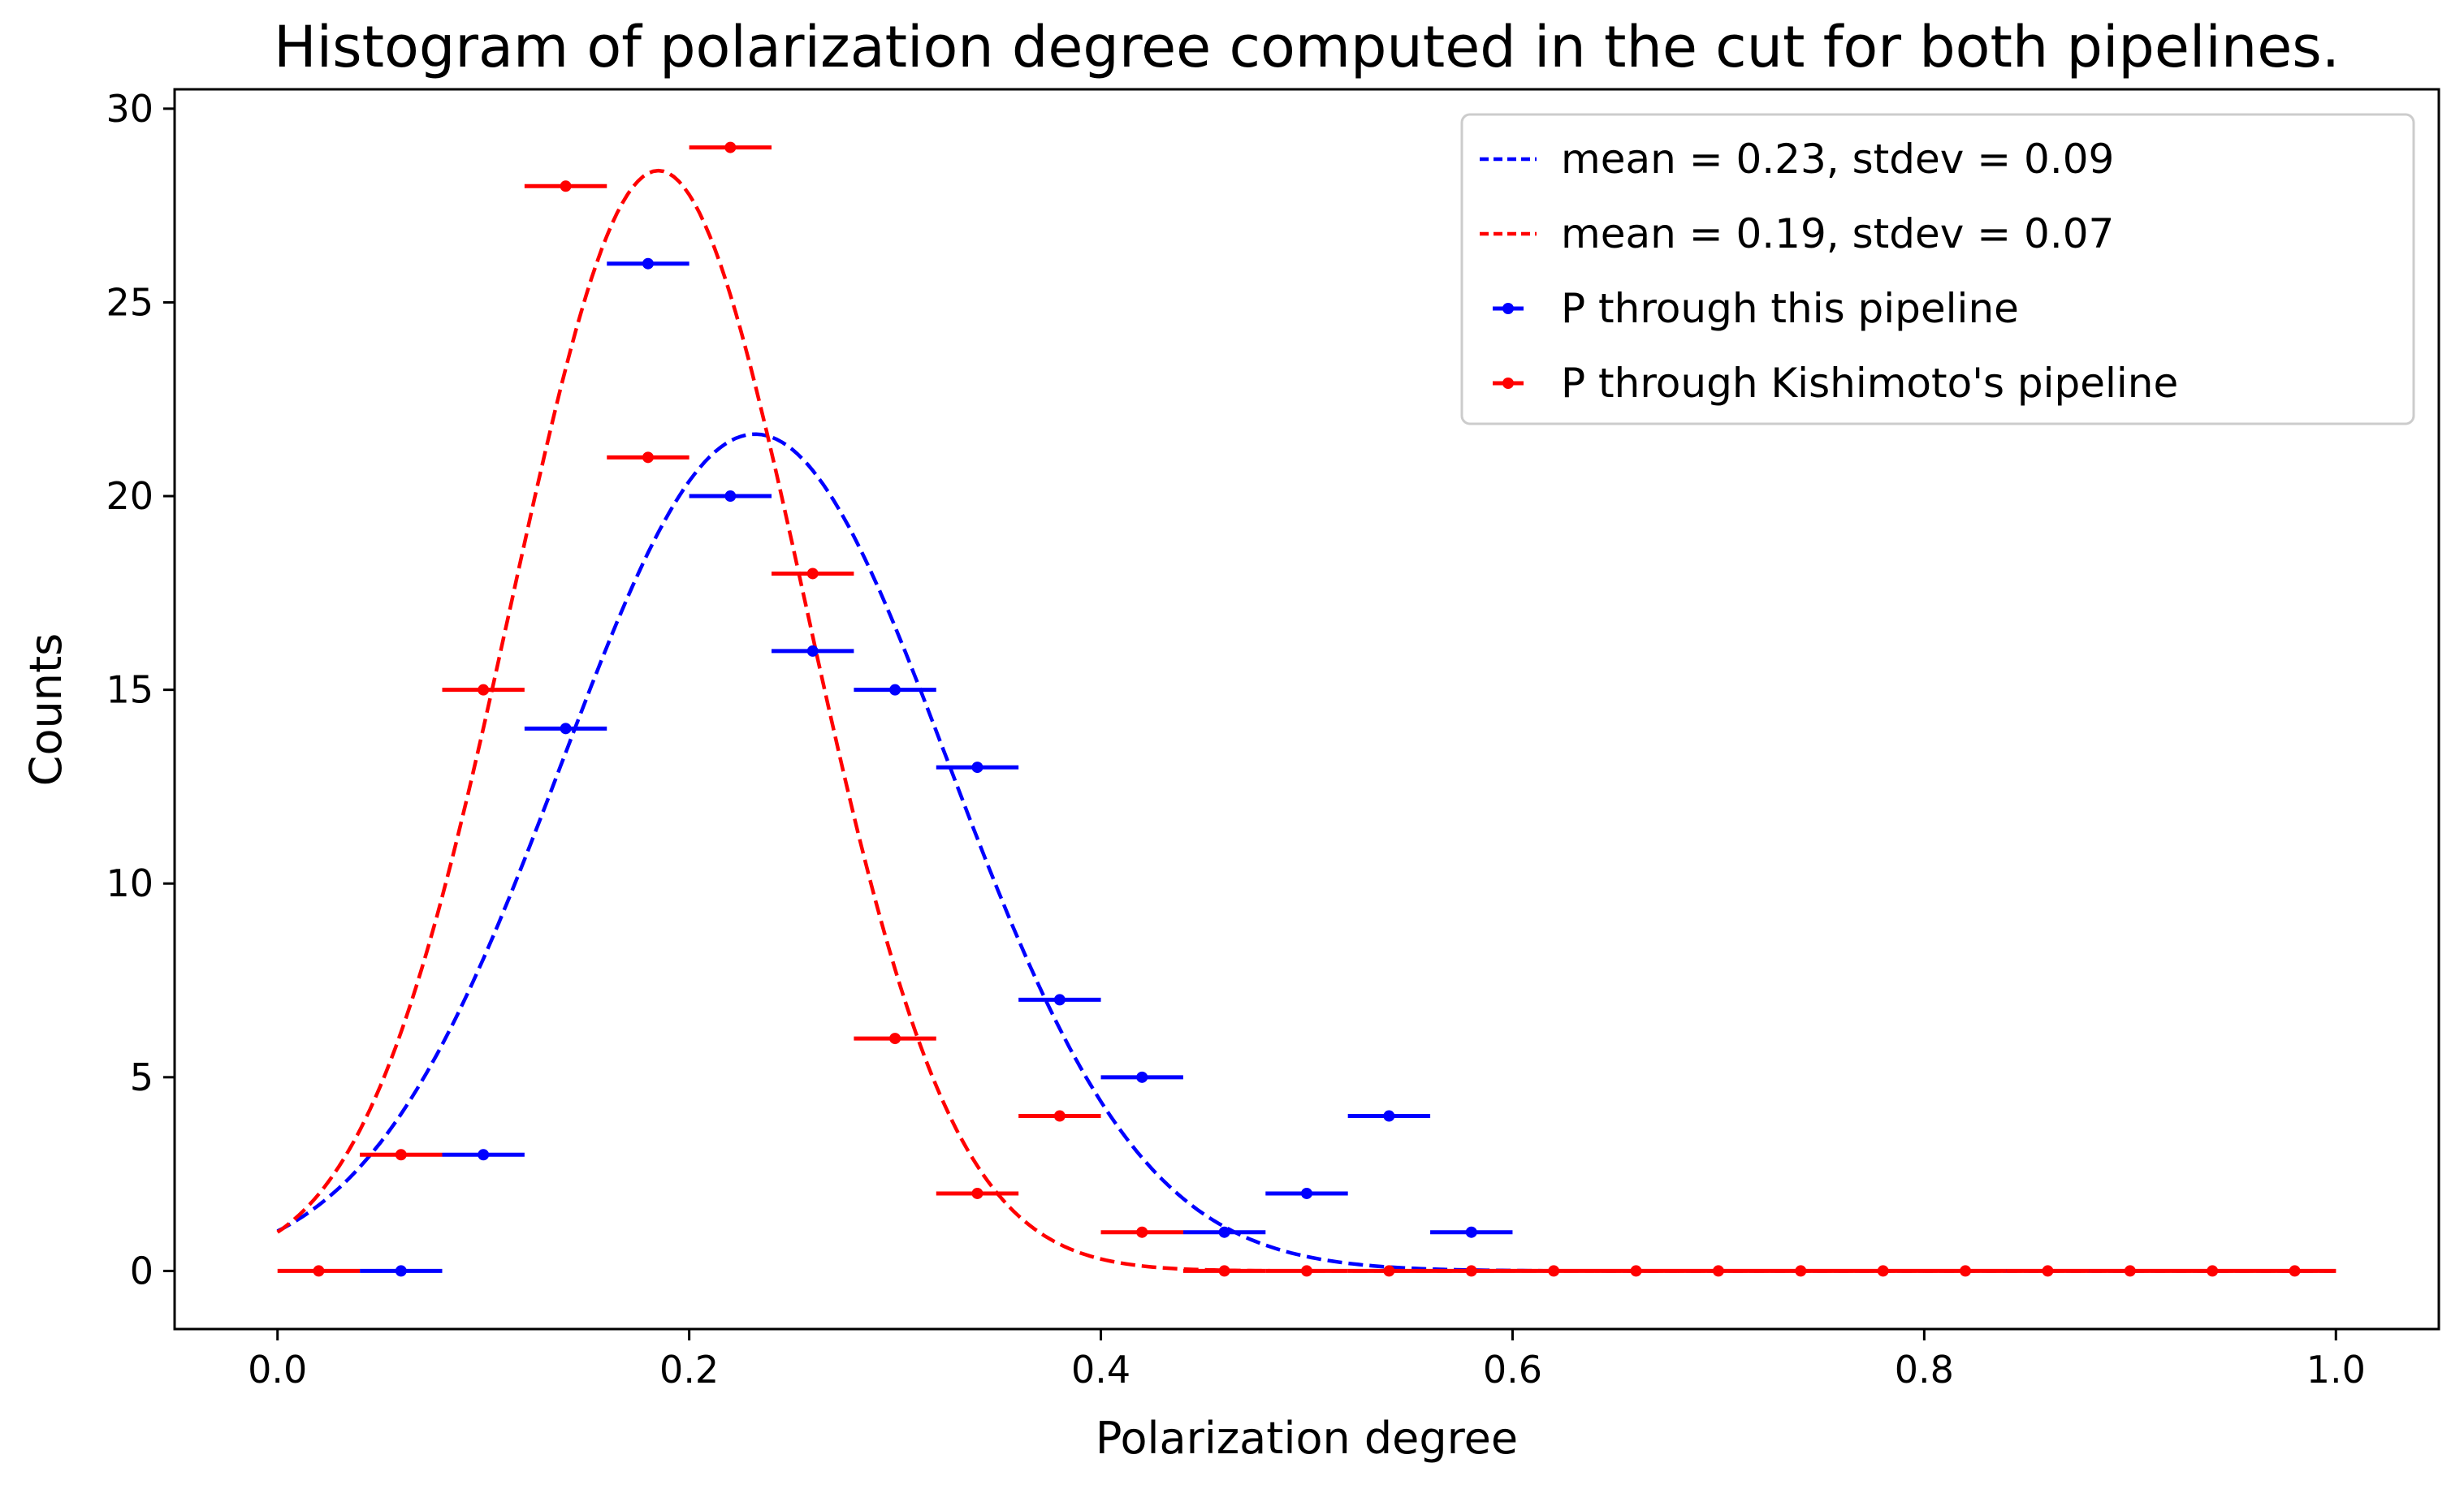 Image resolution: width=2464 pixels, height=1489 pixels. What do you see at coordinates (1512, 1370) in the screenshot?
I see `x-tick-label: 0.6` at bounding box center [1512, 1370].